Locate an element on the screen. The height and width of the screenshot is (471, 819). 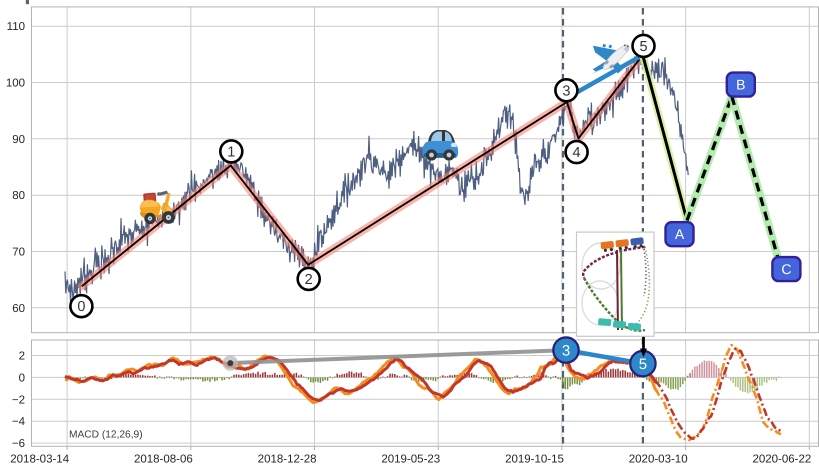
svg-text: 2019-10-15 is located at coordinates (534, 460).